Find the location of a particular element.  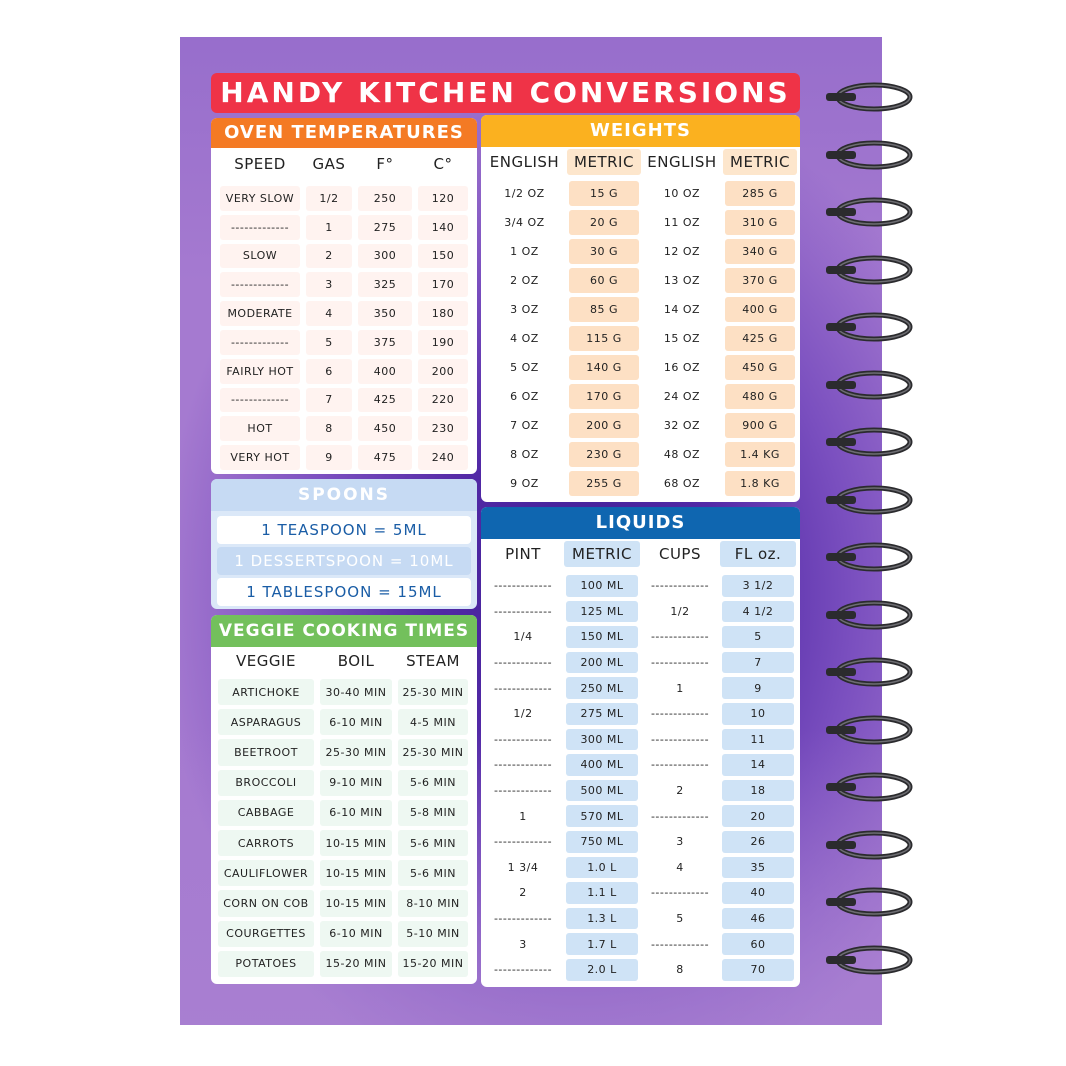

table-cell: 15-20 MIN is located at coordinates (356, 963).